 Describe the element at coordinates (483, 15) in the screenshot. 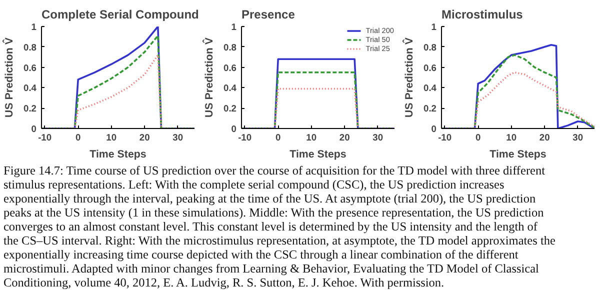

I see `chart-title: Microstimulus` at that location.